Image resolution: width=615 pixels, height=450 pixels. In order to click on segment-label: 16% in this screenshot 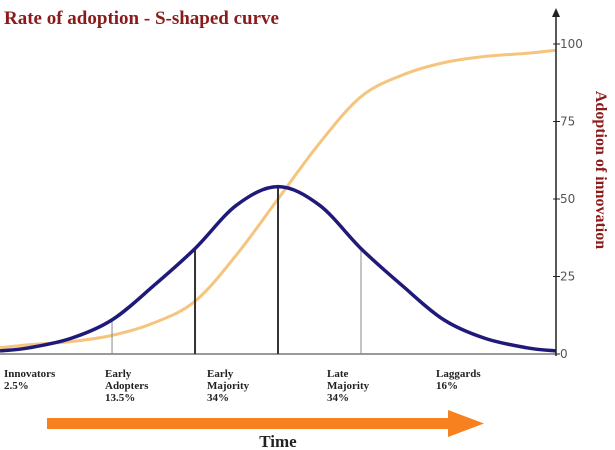, I will do `click(447, 386)`.